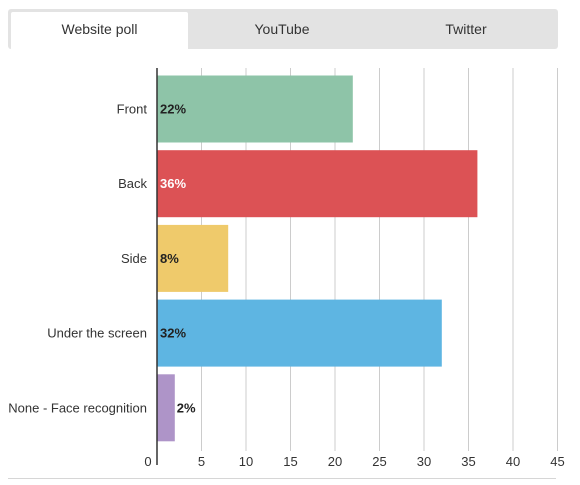  What do you see at coordinates (132, 109) in the screenshot?
I see `category-label: Front` at bounding box center [132, 109].